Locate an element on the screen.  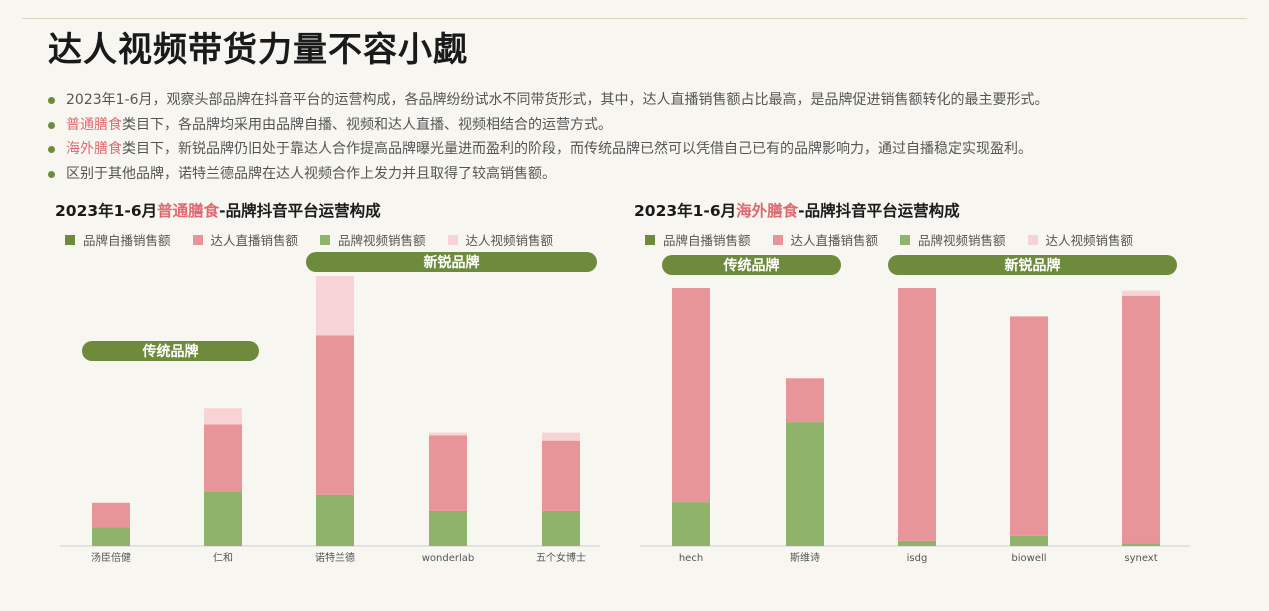
category-label: hech is located at coordinates (691, 558).